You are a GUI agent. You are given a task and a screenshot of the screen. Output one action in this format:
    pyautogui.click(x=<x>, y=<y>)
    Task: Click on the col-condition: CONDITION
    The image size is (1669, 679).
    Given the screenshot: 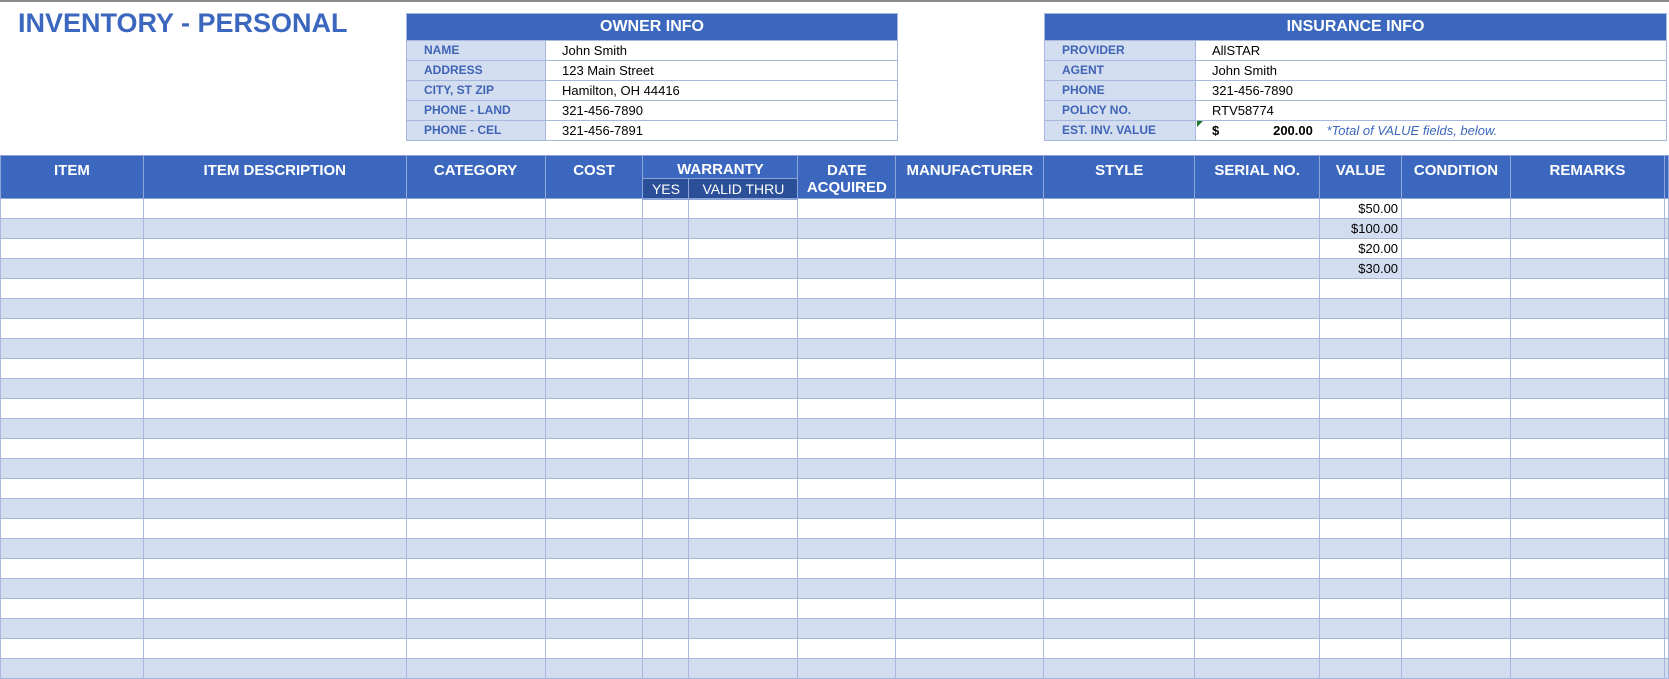 What is the action you would take?
    pyautogui.click(x=1456, y=177)
    